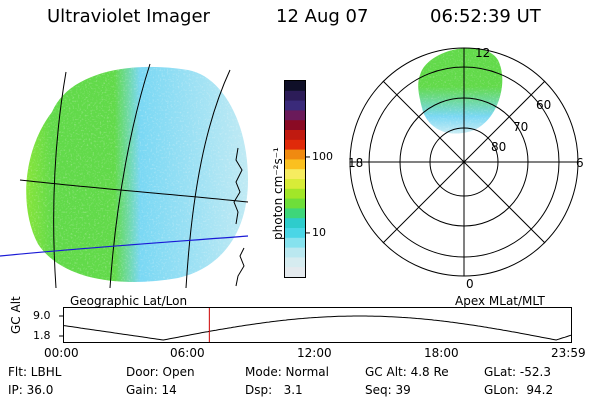 The image size is (600, 400). What do you see at coordinates (61, 326) in the screenshot?
I see `altitude-y-ticks` at bounding box center [61, 326].